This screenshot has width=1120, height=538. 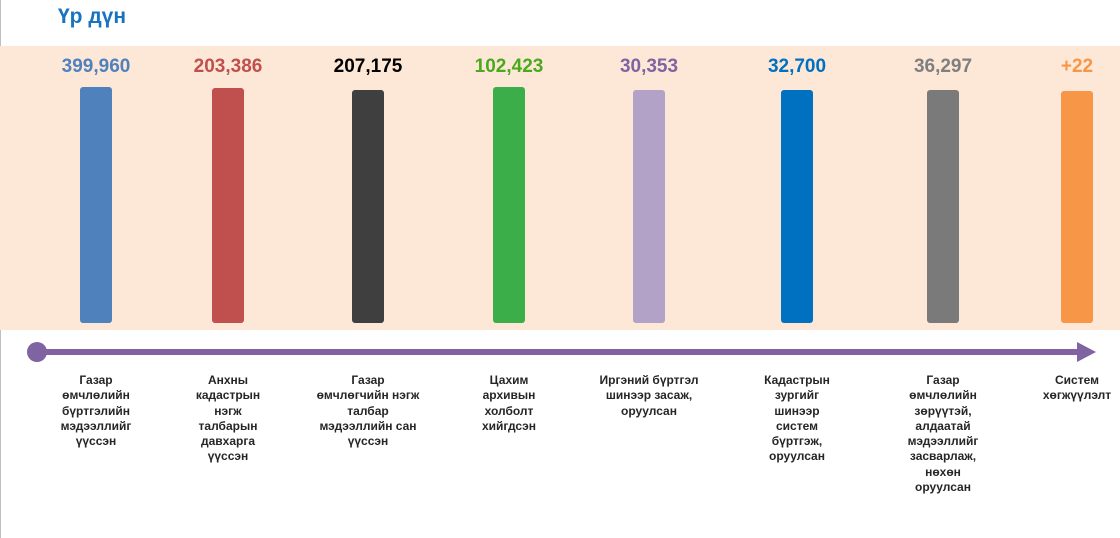 What do you see at coordinates (368, 395) in the screenshot?
I see `category-label-line: өмчлөгчийн нэгж` at bounding box center [368, 395].